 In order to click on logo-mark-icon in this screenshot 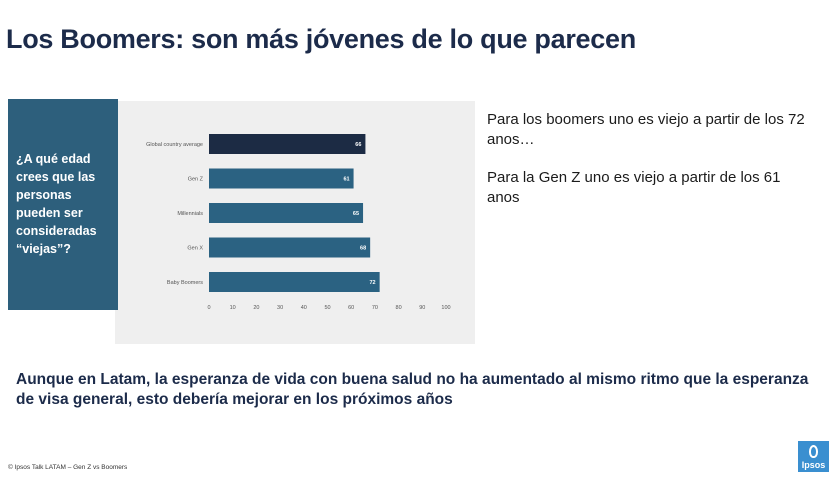, I will do `click(813, 451)`.